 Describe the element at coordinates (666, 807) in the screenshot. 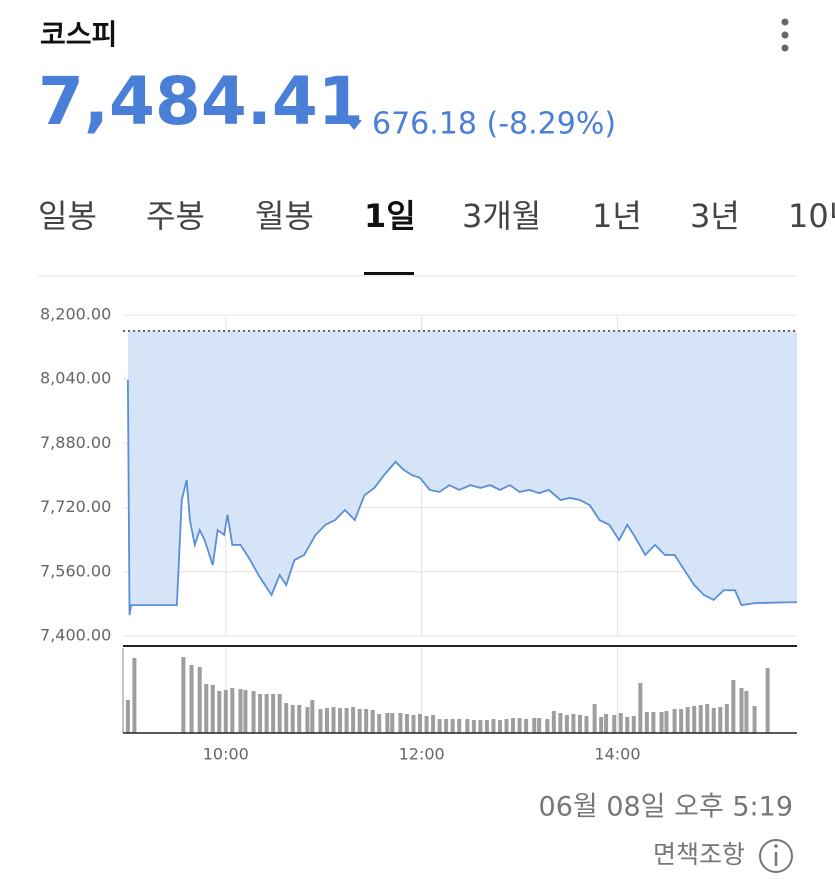

I see `timestamp: 06월 08일 오후 5:19` at that location.